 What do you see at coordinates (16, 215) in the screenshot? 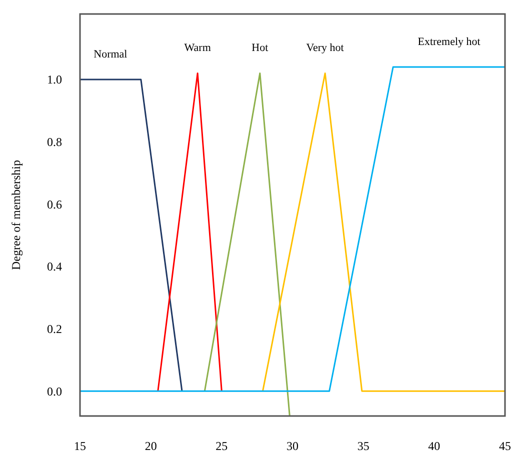
I see `y-axis-title: Degree of membership` at bounding box center [16, 215].